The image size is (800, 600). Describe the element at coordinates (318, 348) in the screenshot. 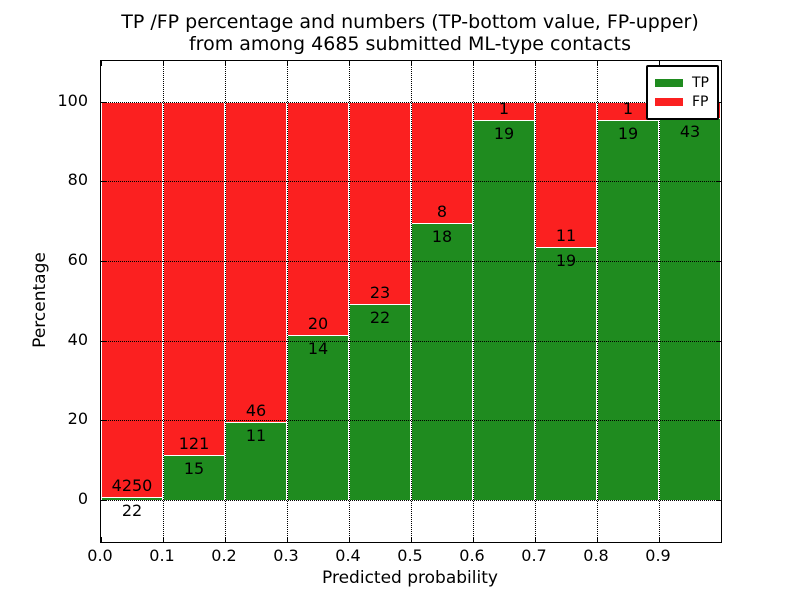

I see `tp-count-label: 14` at that location.